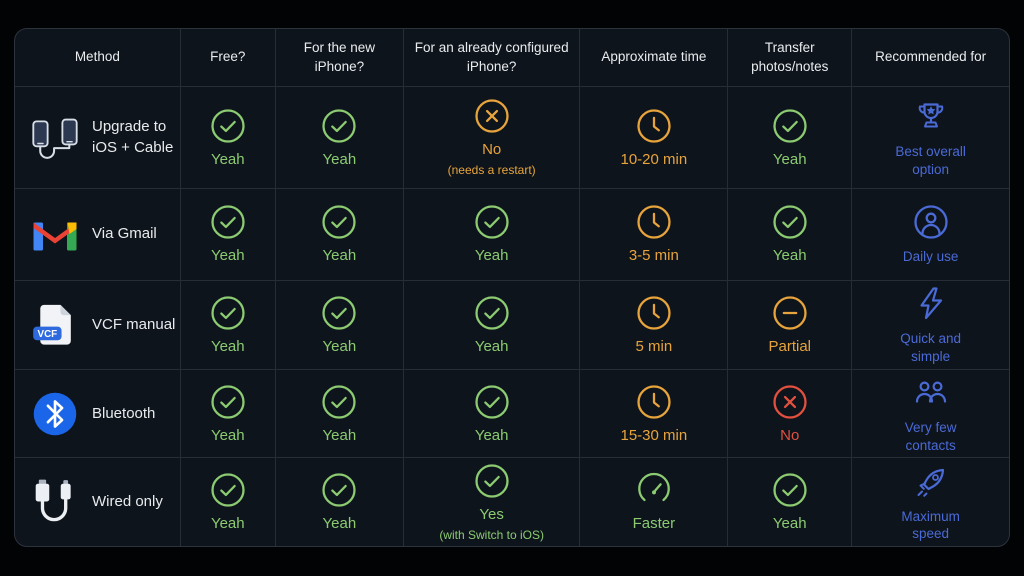 The width and height of the screenshot is (1024, 576). Describe the element at coordinates (491, 137) in the screenshot. I see `cell-configured-1: No (needs a restart)` at that location.